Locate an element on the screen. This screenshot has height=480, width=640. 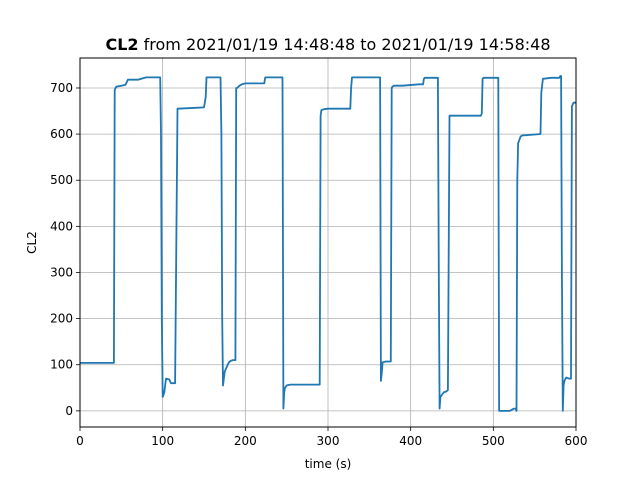
x-tick-label: 0 is located at coordinates (80, 441).